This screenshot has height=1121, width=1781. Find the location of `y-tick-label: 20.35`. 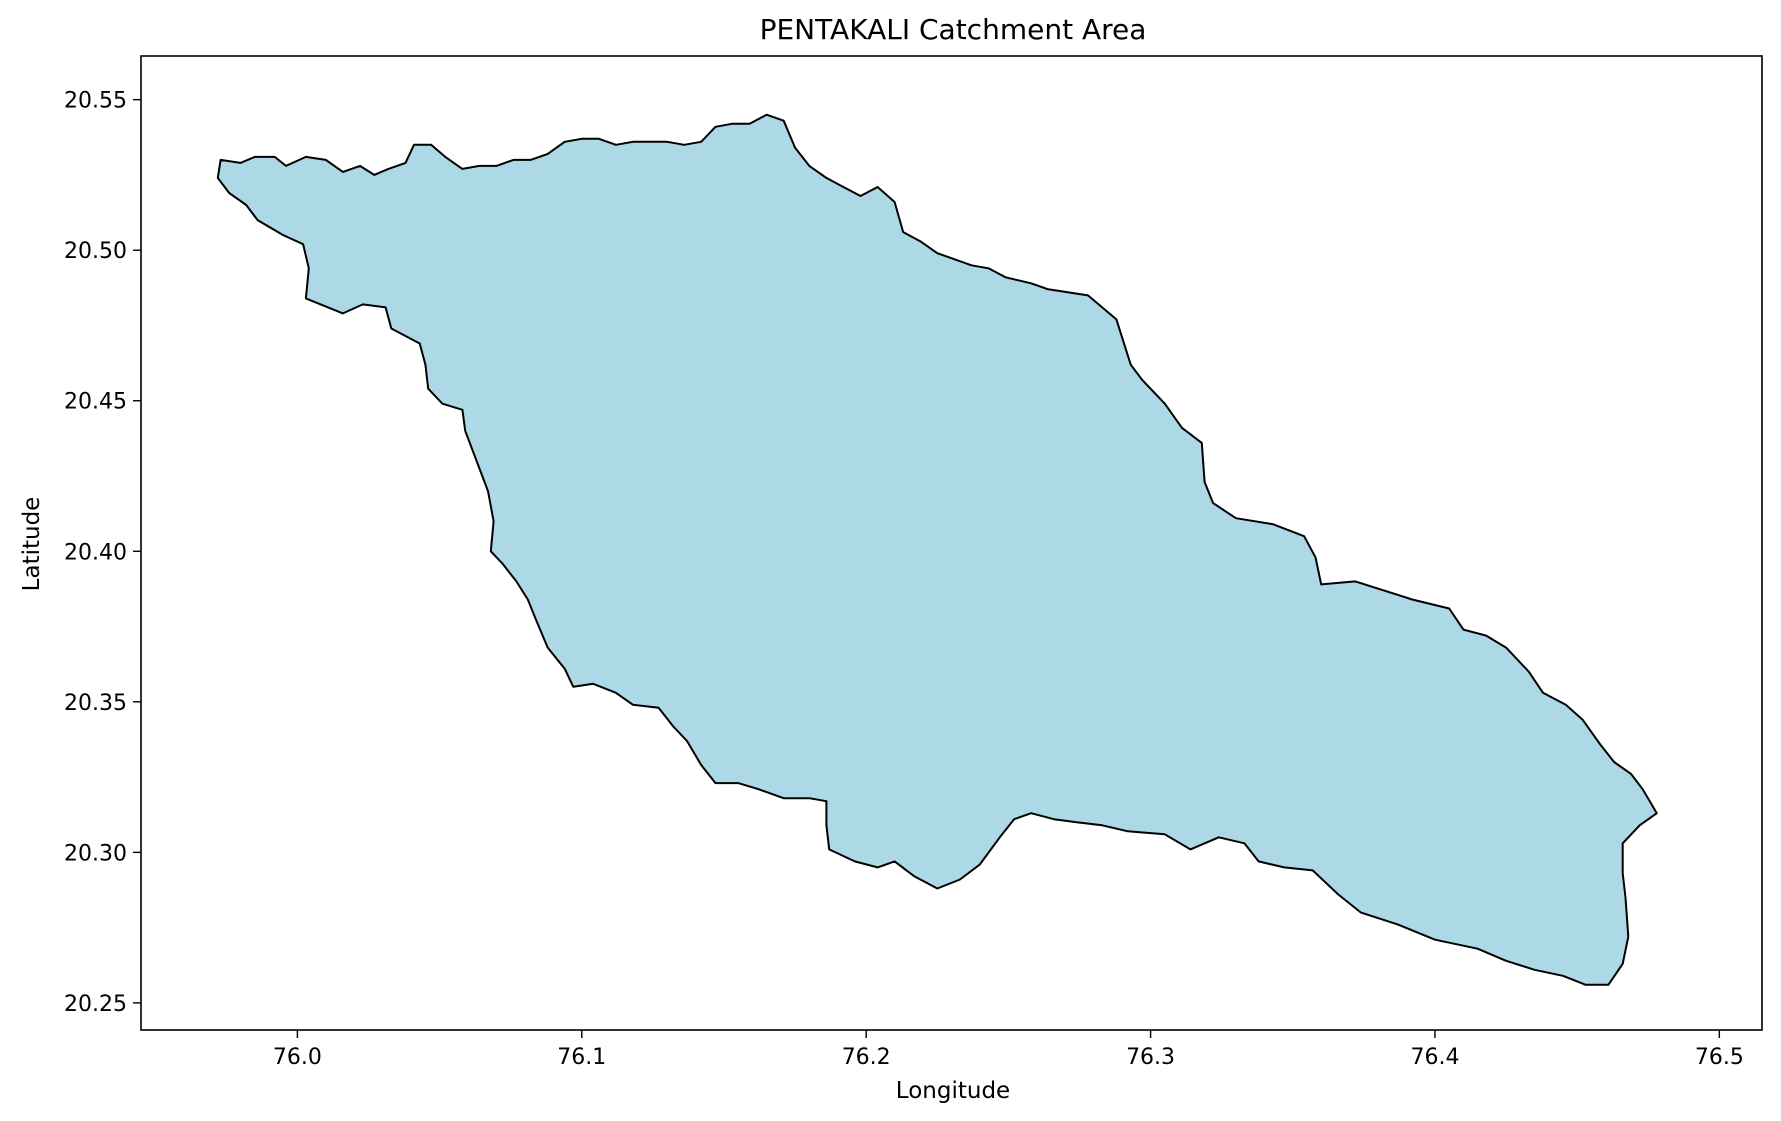

y-tick-label: 20.35 is located at coordinates (95, 703).